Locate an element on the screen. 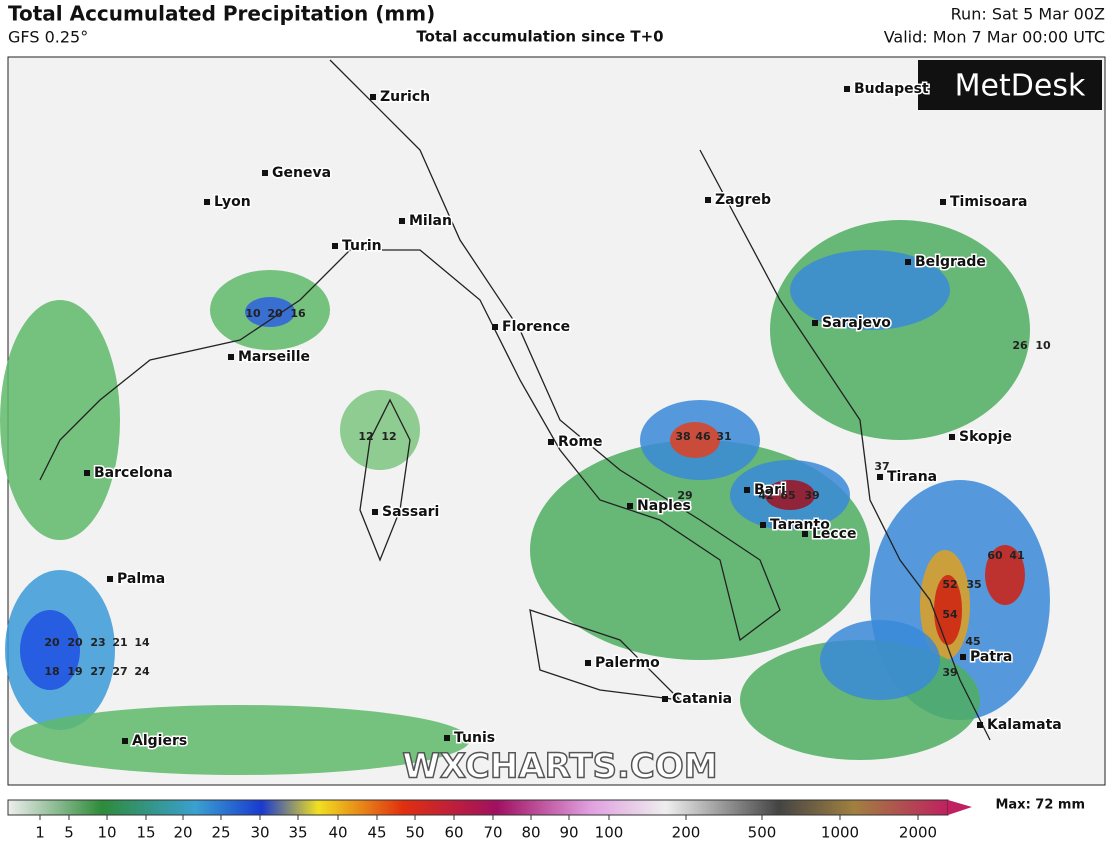 The height and width of the screenshot is (850, 1113). city-label: Rome is located at coordinates (580, 442).